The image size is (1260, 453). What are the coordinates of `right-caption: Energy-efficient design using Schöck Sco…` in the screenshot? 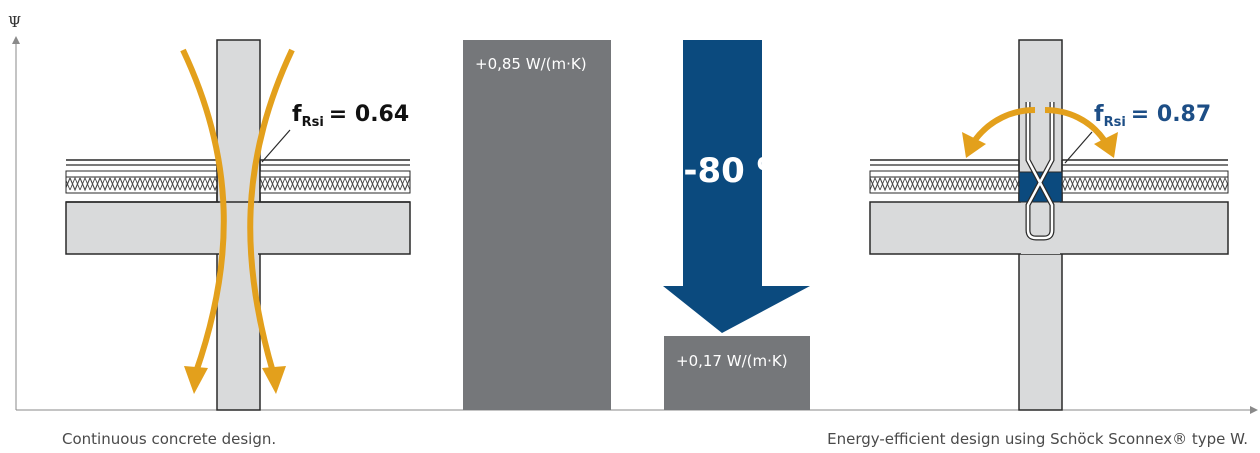 It's located at (1037, 439).